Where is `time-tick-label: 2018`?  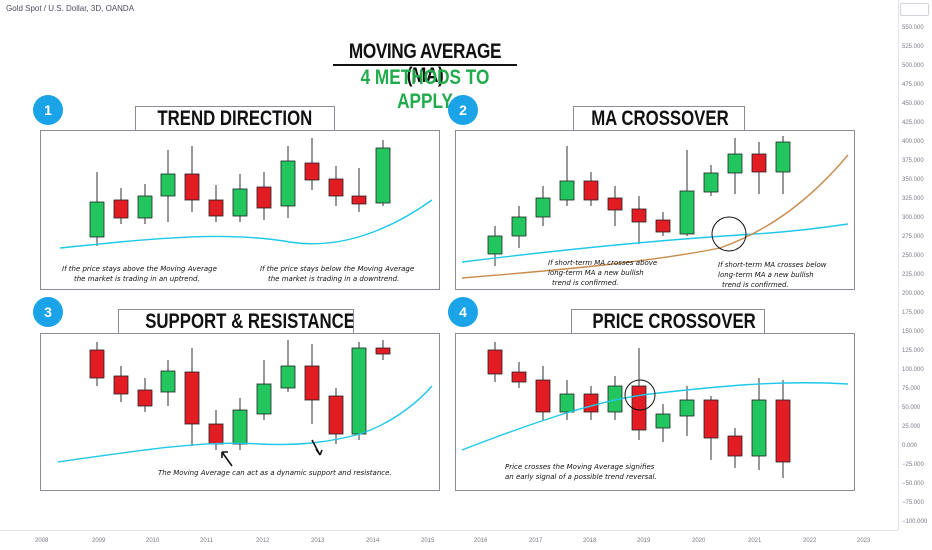
time-tick-label: 2018 is located at coordinates (590, 541).